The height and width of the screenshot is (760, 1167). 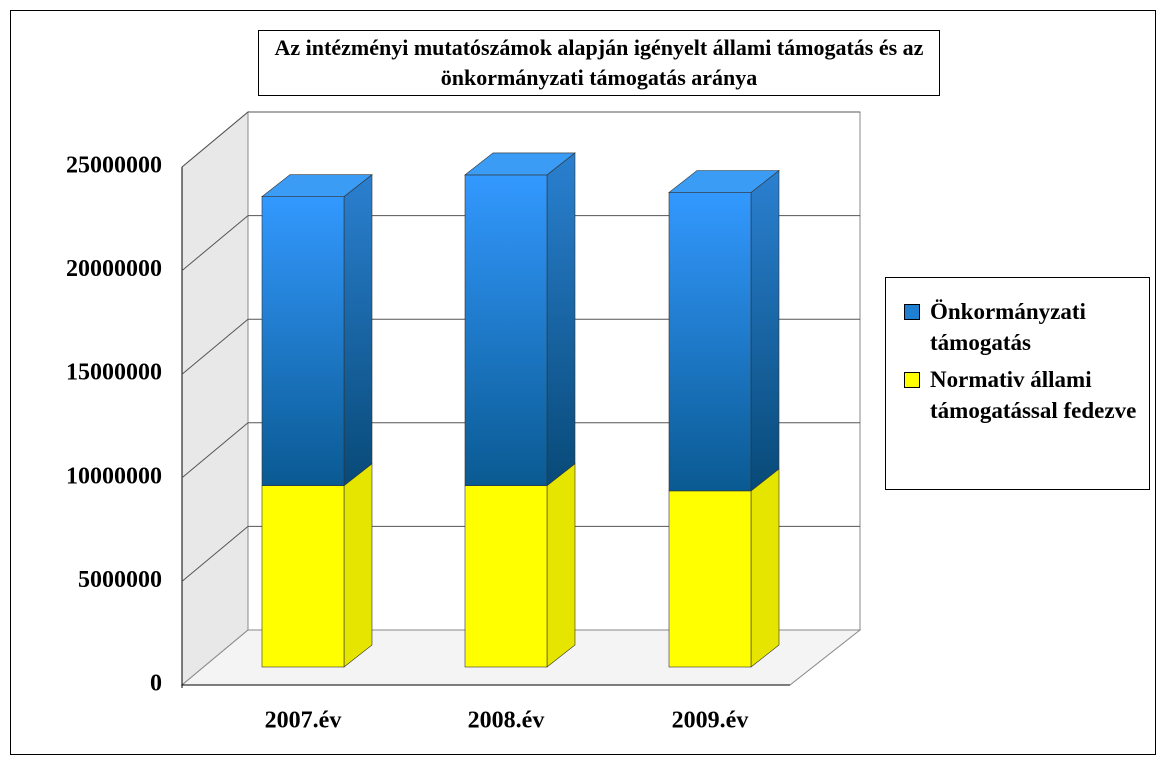 I want to click on y-tick-label: 10000000, so click(x=114, y=476).